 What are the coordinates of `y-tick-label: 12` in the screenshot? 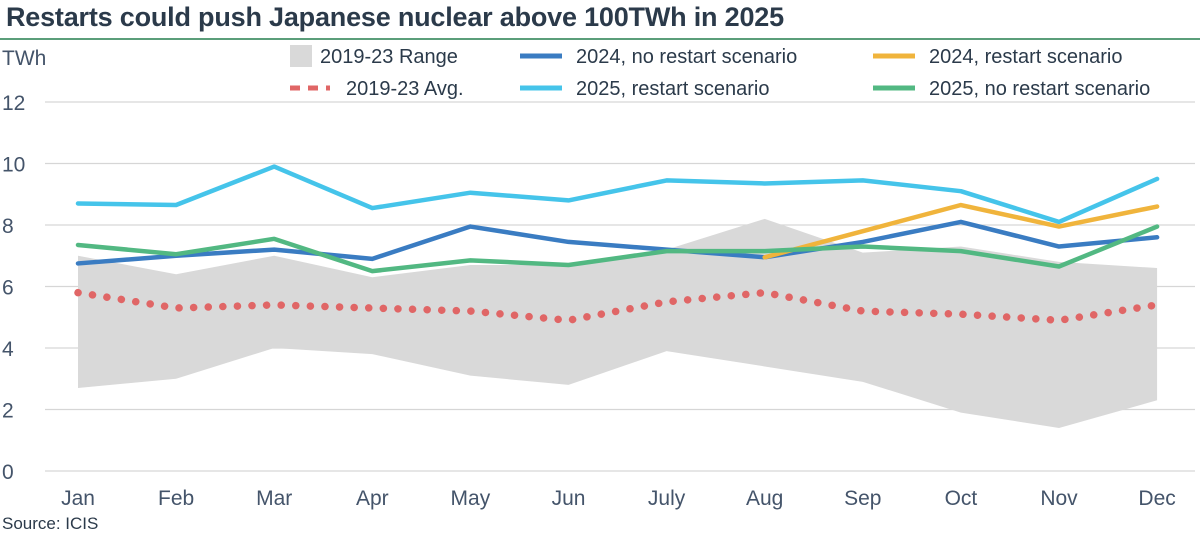 It's located at (13, 103).